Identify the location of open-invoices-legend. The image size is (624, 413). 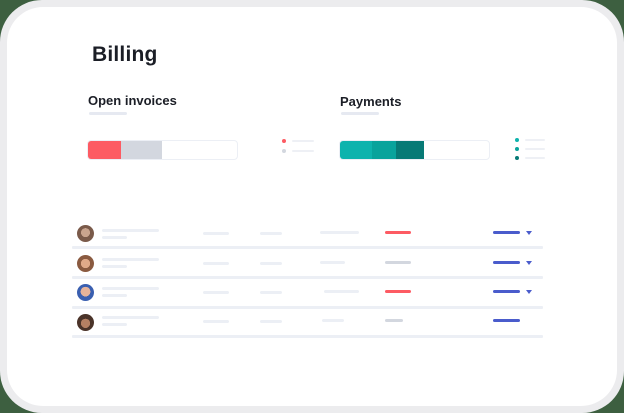
(298, 146).